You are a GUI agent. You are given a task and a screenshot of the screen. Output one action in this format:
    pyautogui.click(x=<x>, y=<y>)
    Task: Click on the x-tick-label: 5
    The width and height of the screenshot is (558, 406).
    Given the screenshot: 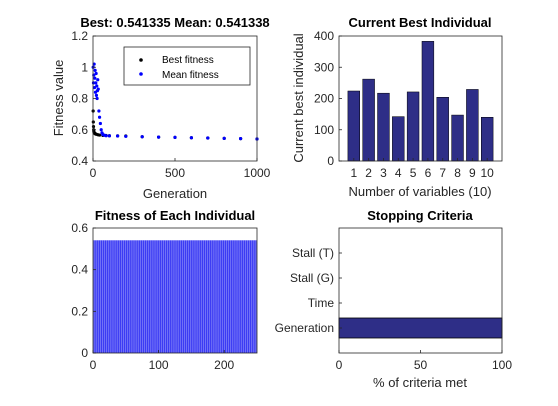 What is the action you would take?
    pyautogui.click(x=413, y=173)
    